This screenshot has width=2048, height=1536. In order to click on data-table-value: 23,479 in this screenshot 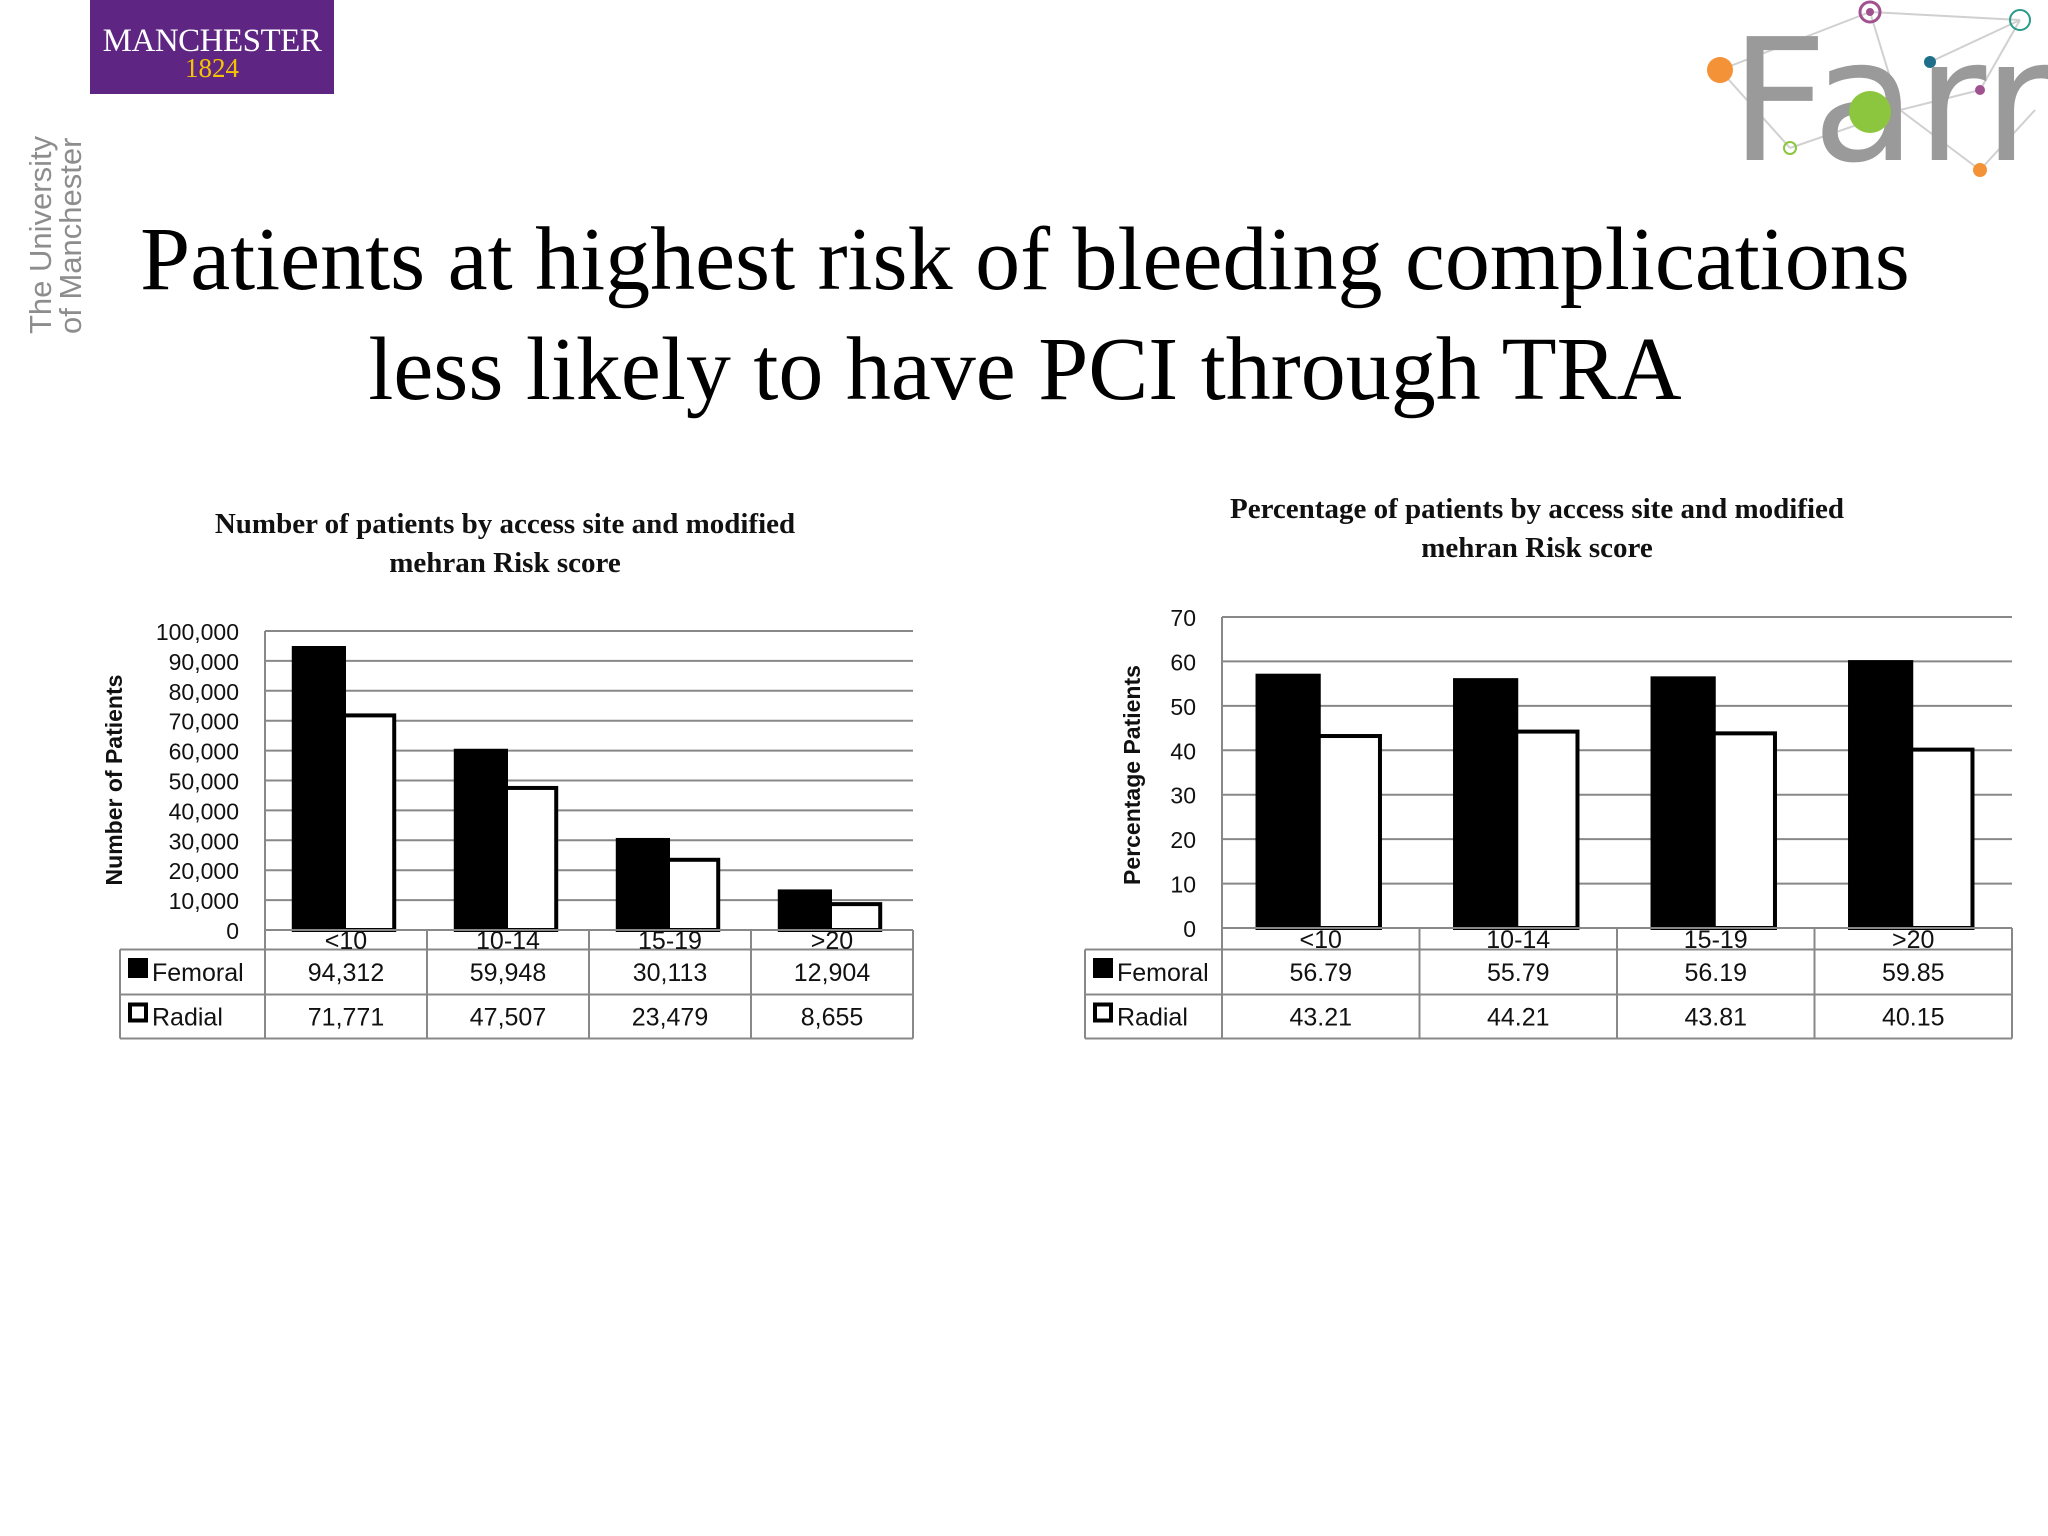, I will do `click(670, 1018)`.